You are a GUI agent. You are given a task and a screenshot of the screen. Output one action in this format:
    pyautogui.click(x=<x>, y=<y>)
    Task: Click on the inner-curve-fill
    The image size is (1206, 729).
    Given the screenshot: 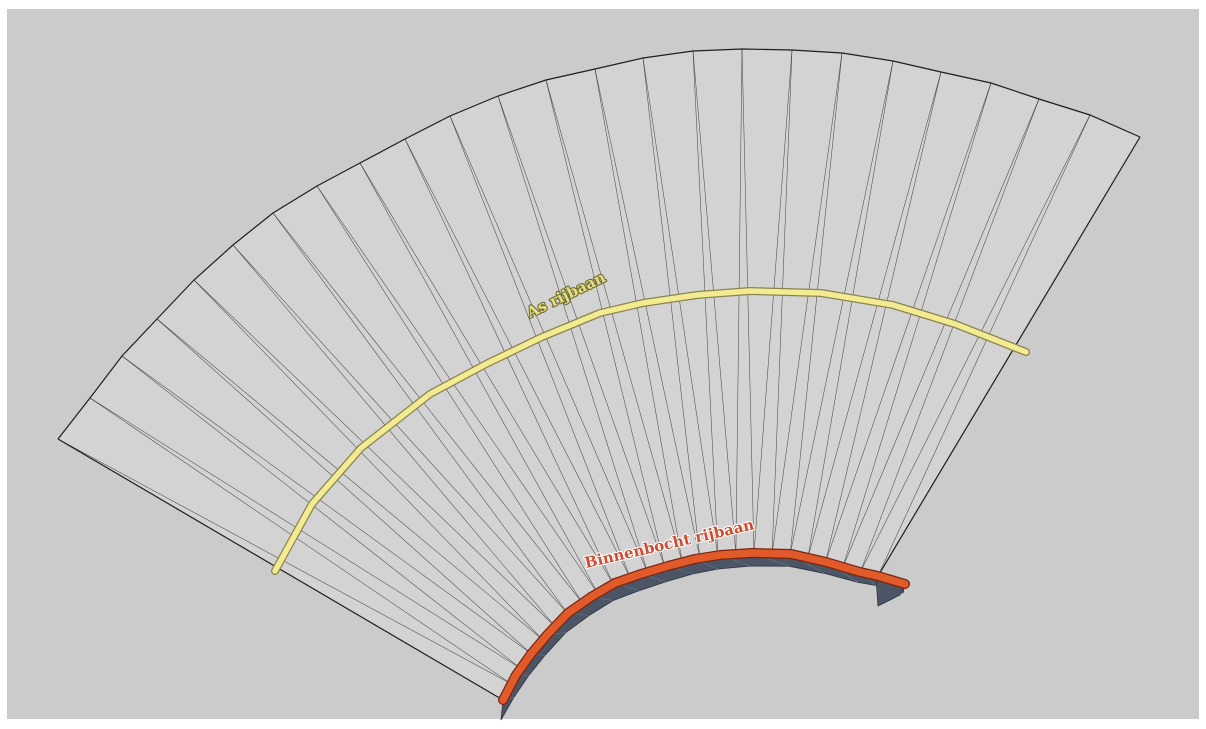 What is the action you would take?
    pyautogui.click(x=704, y=626)
    